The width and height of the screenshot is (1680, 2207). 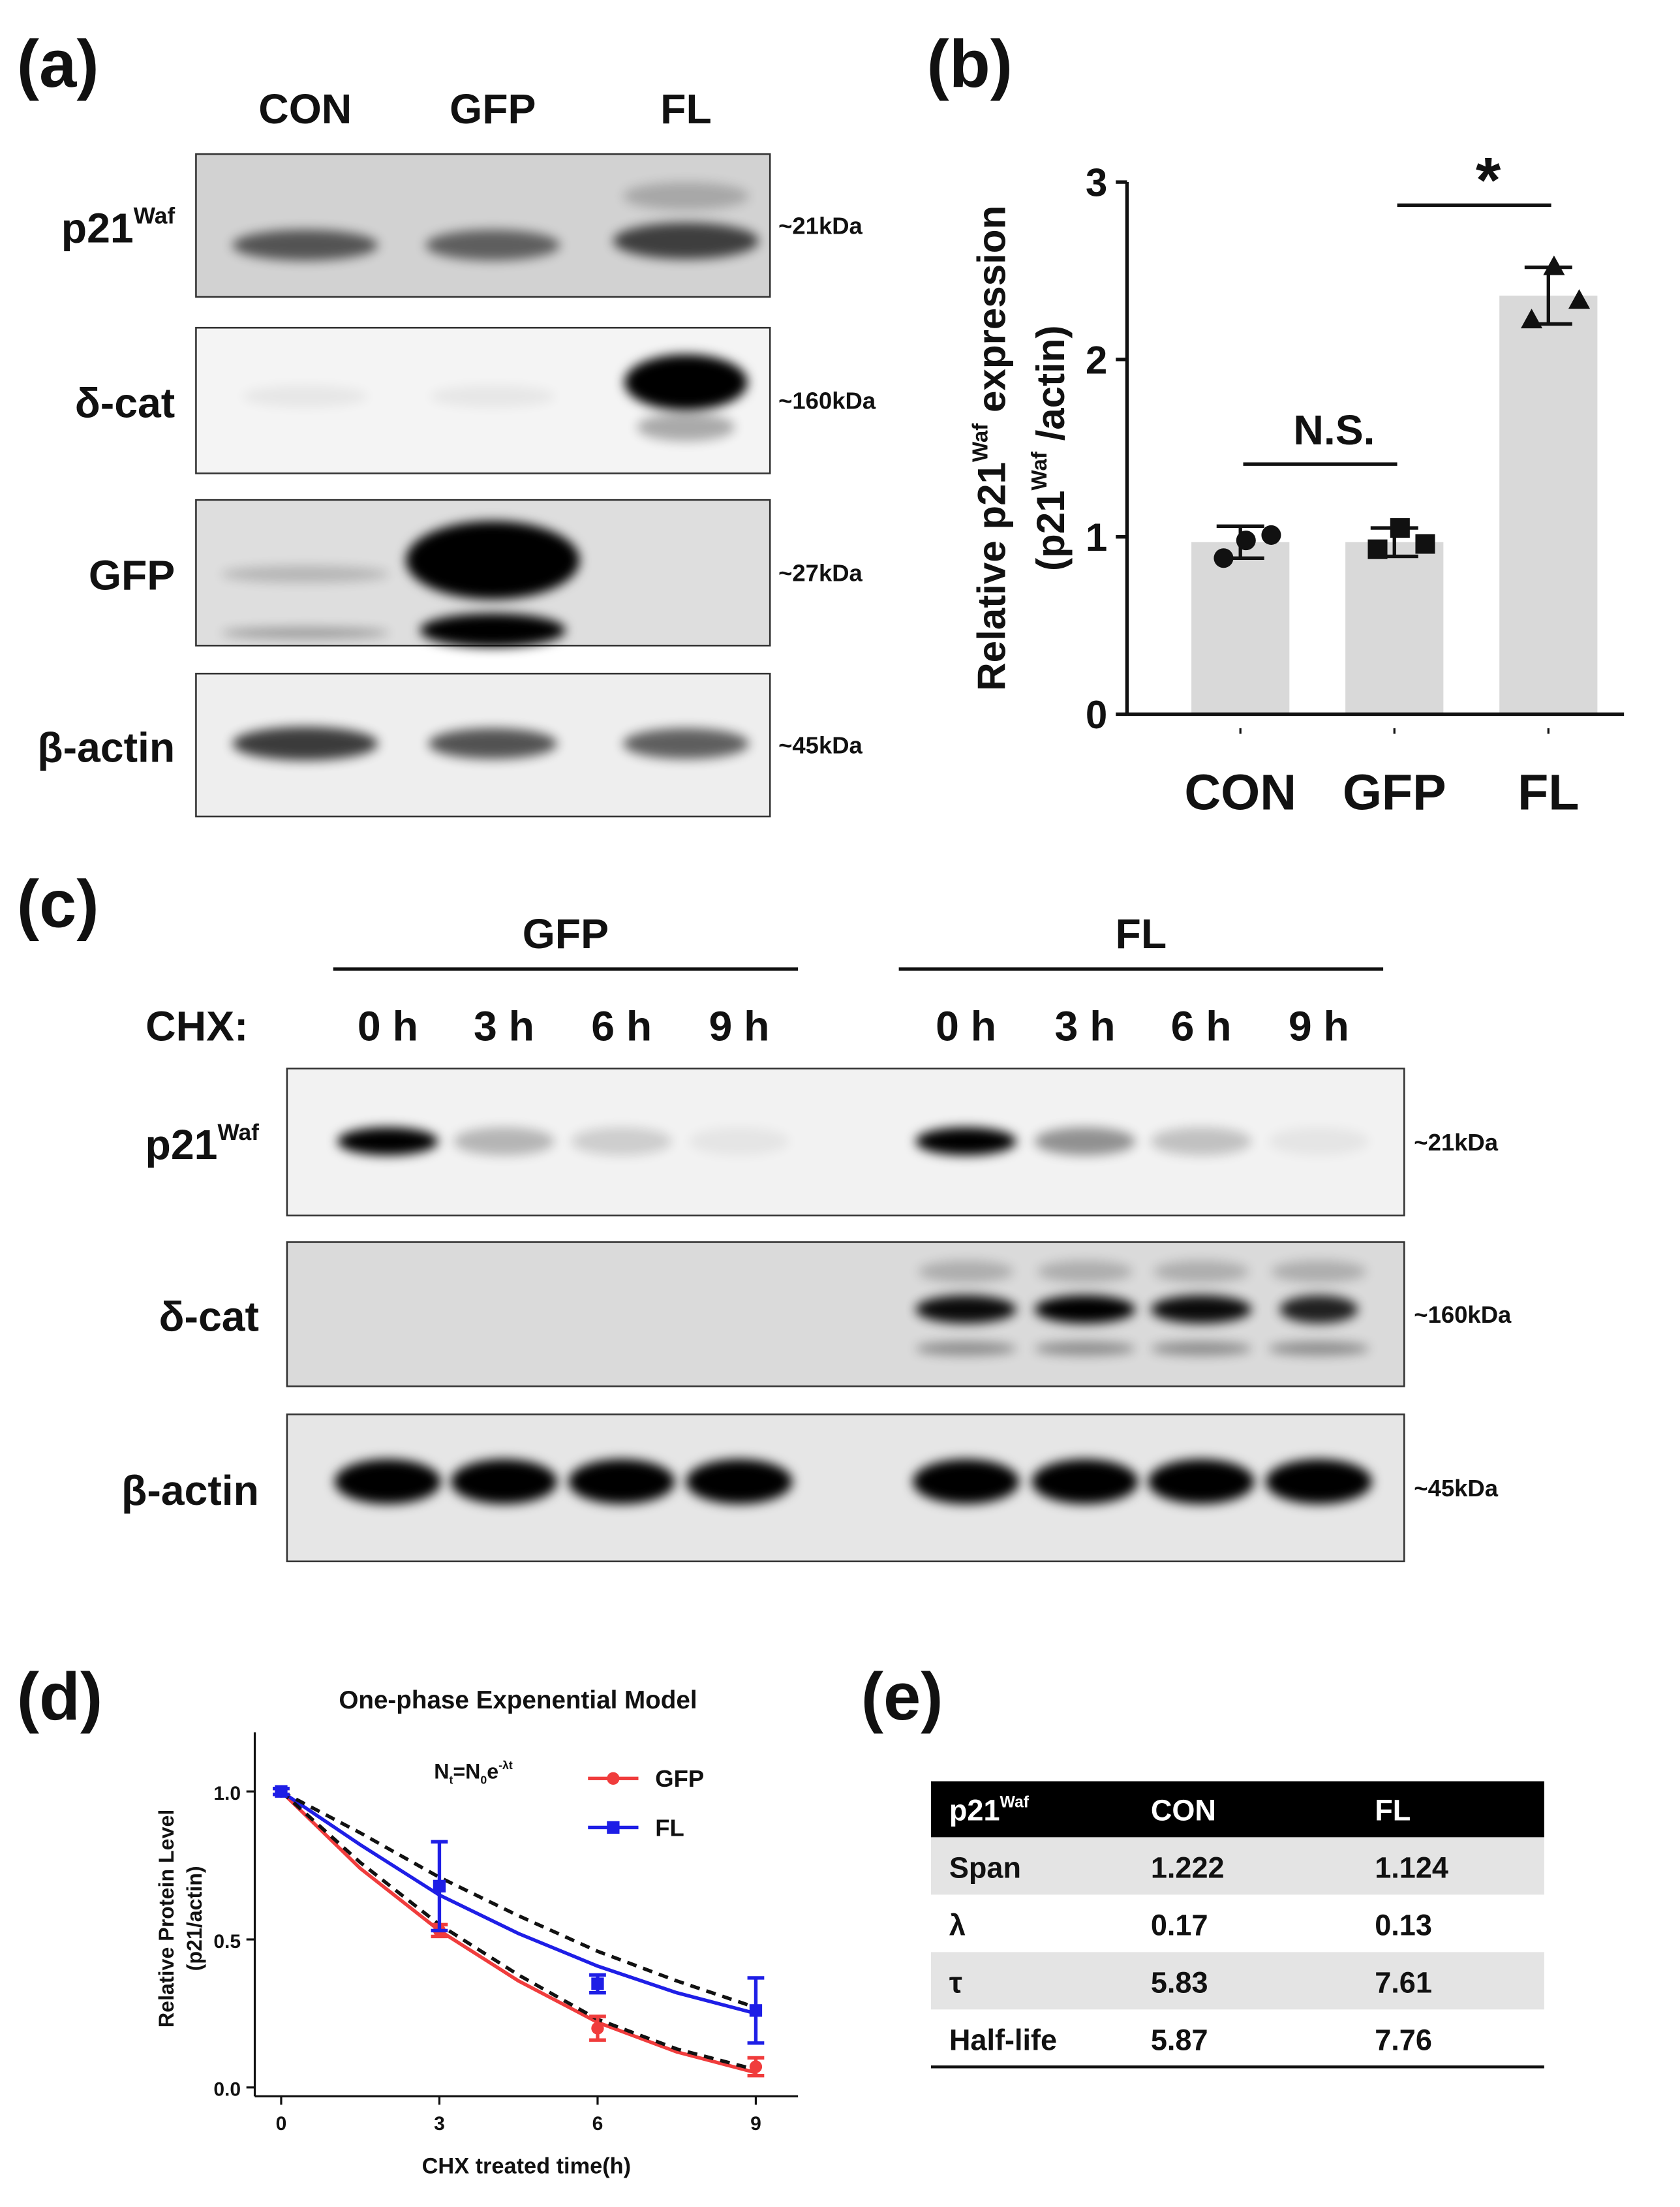 What do you see at coordinates (970, 63) in the screenshot?
I see `panel-label: (b)` at bounding box center [970, 63].